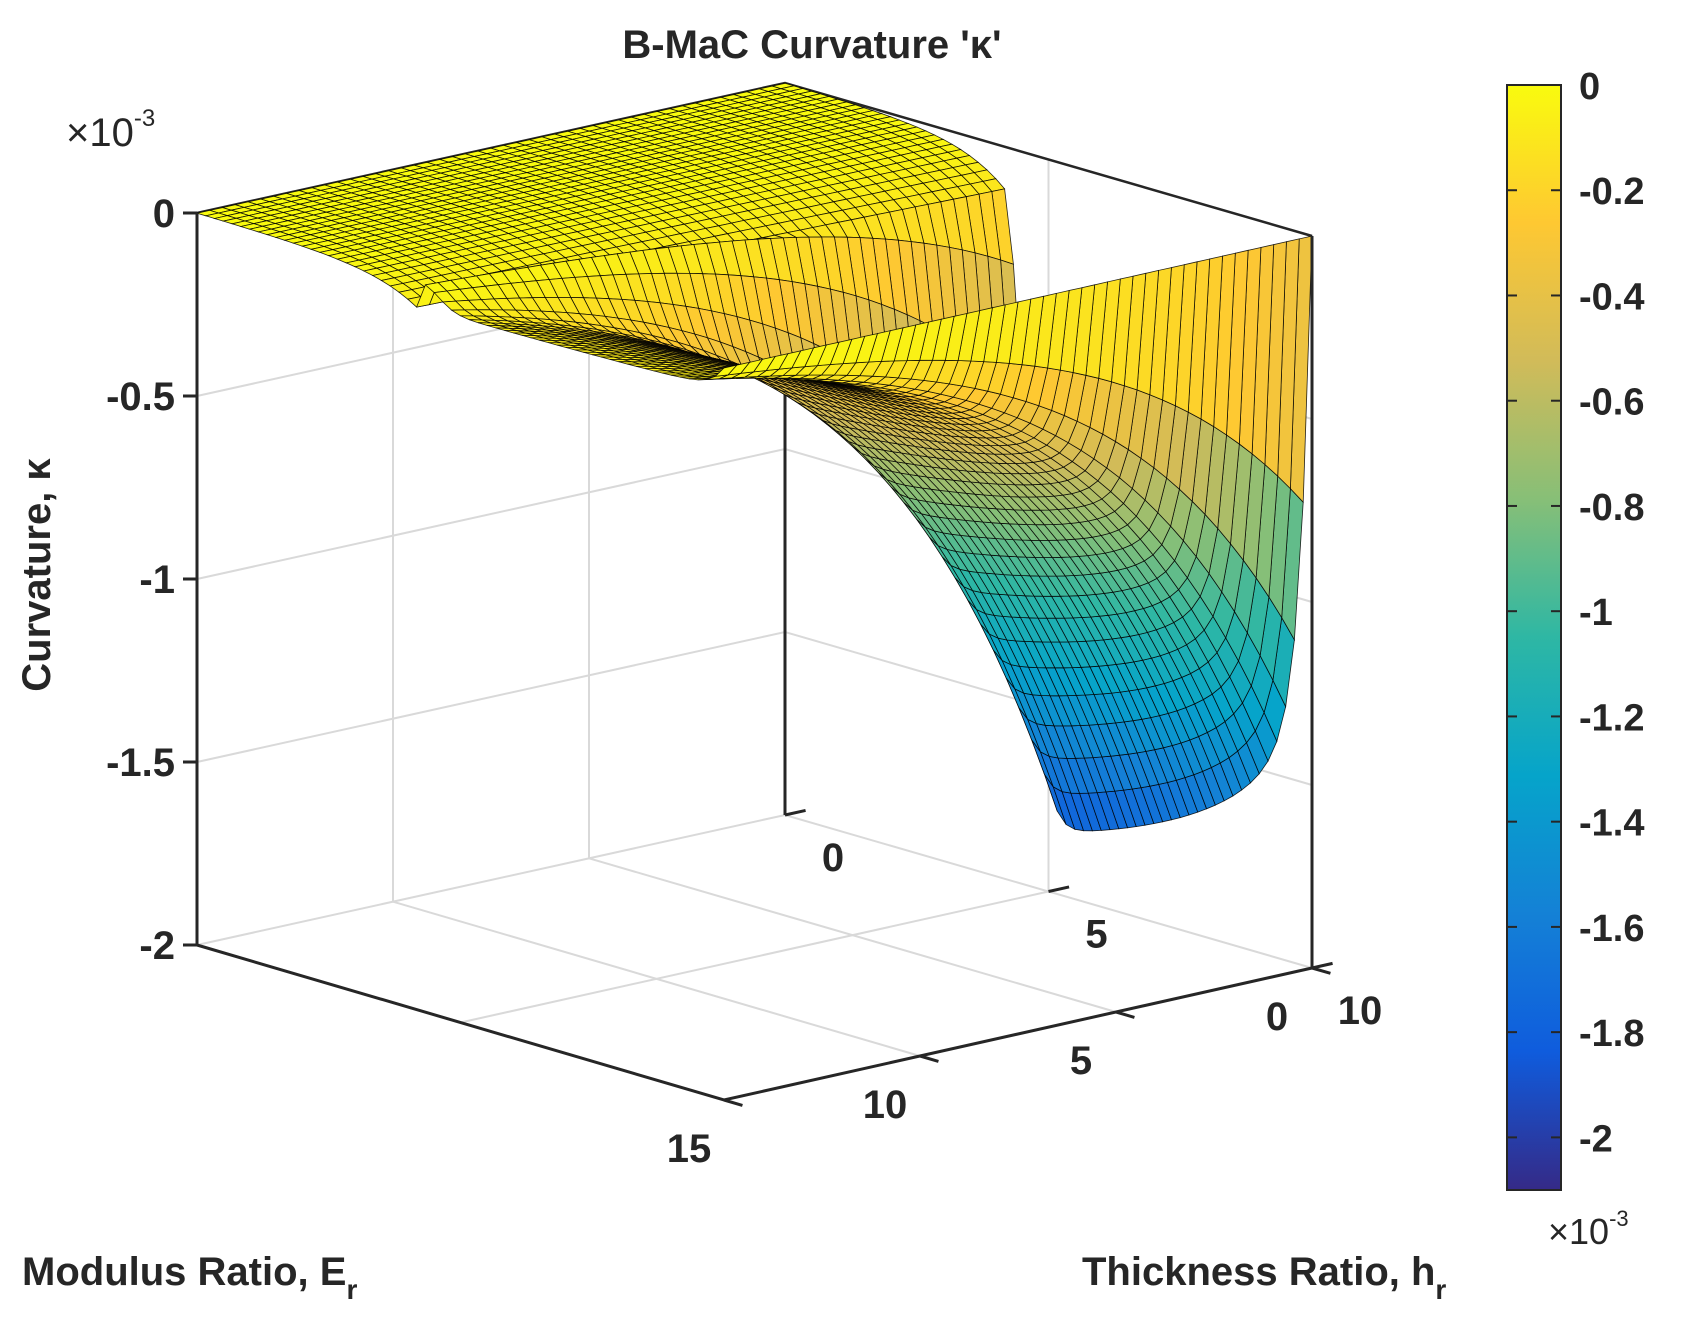  Describe the element at coordinates (1575, 628) in the screenshot. I see `colorbar: -2 -1.8 -1.6 -1.4 -1.2 -1 -0.8 -0.6 -0.4 -0.2 0` at that location.